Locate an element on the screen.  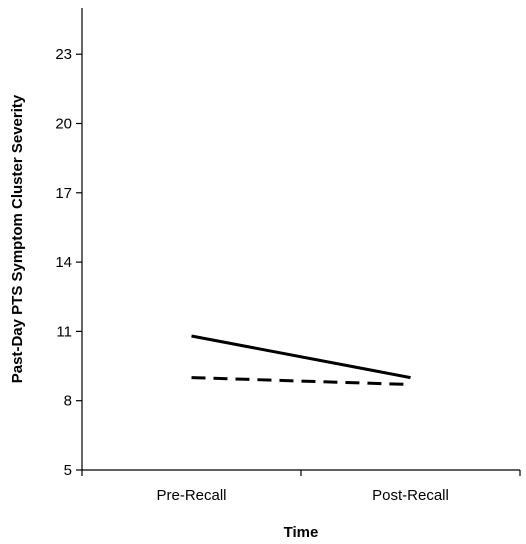
y-tick-label: 20 is located at coordinates (63, 124).